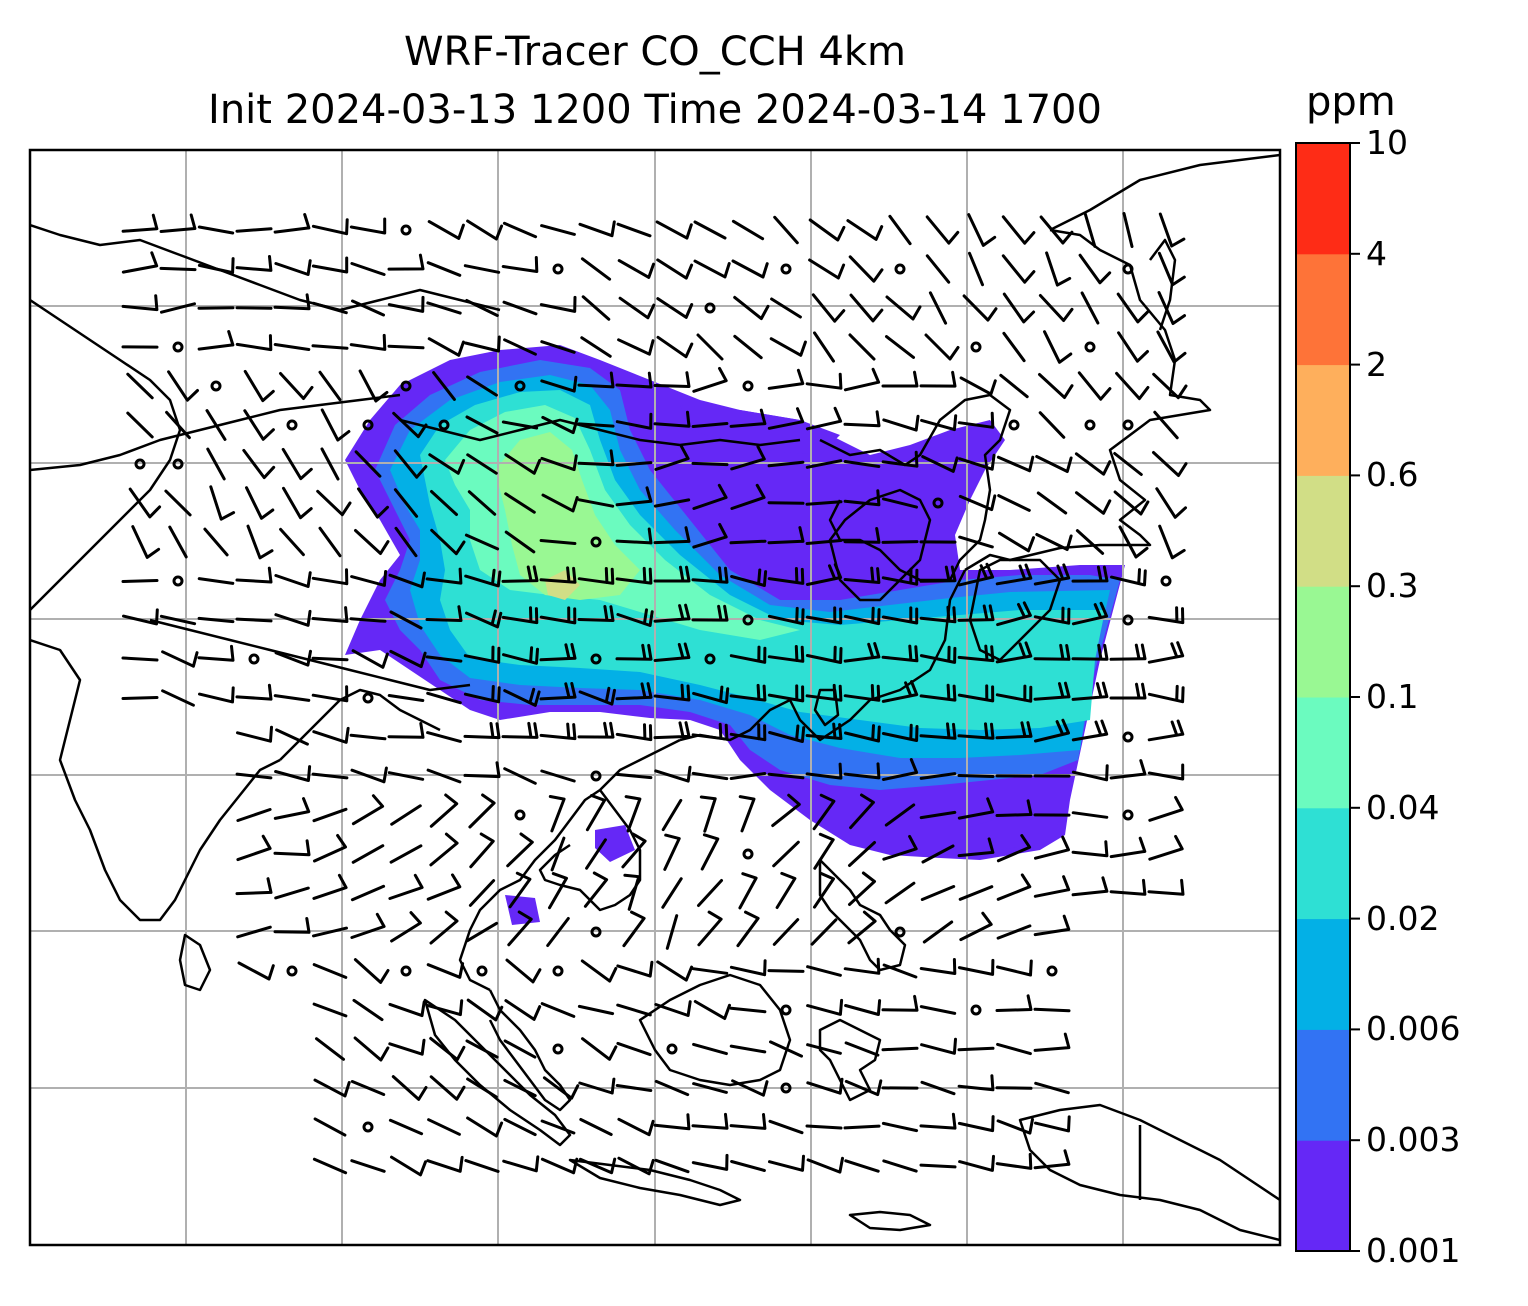 This screenshot has height=1306, width=1528. What do you see at coordinates (360, 724) in the screenshot?
I see `coast-bay-of-bengal` at bounding box center [360, 724].